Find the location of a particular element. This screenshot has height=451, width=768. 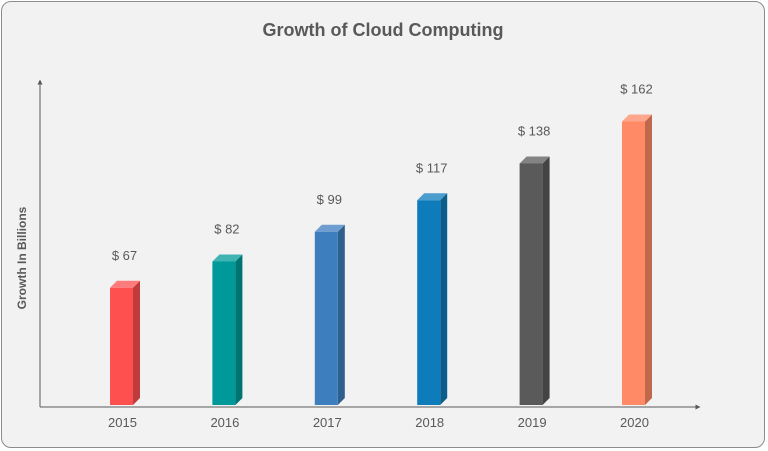

bar-side-2019 is located at coordinates (546, 280).